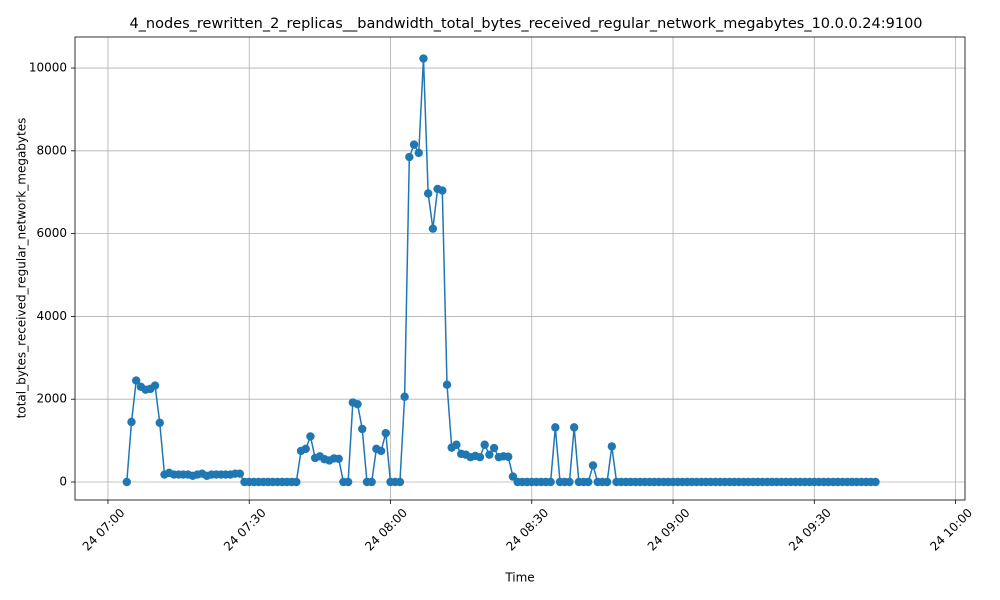 This screenshot has height=600, width=1000. Describe the element at coordinates (51, 316) in the screenshot. I see `y-tick-label: 4000` at that location.